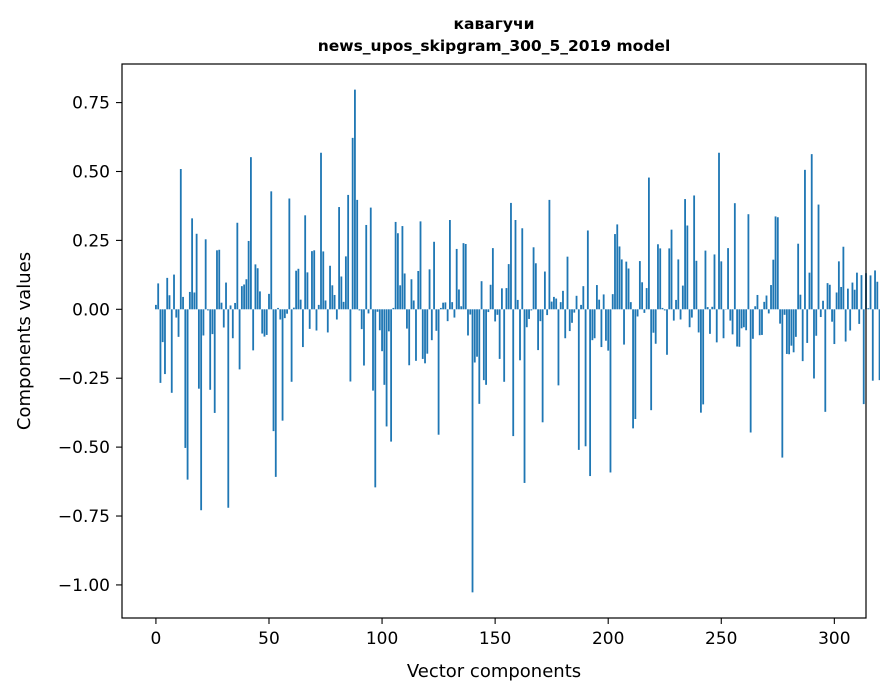 The height and width of the screenshot is (696, 880). What do you see at coordinates (84, 586) in the screenshot?
I see `y-tick-label: −1.00` at bounding box center [84, 586].